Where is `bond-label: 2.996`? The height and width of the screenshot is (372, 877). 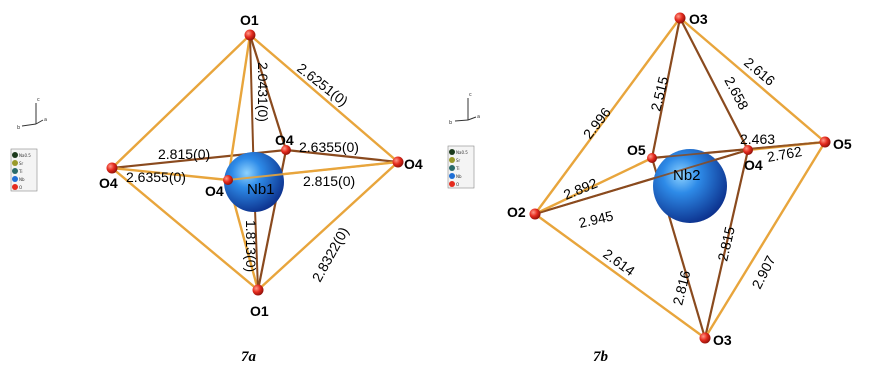
bond-label: 2.996 is located at coordinates (597, 123).